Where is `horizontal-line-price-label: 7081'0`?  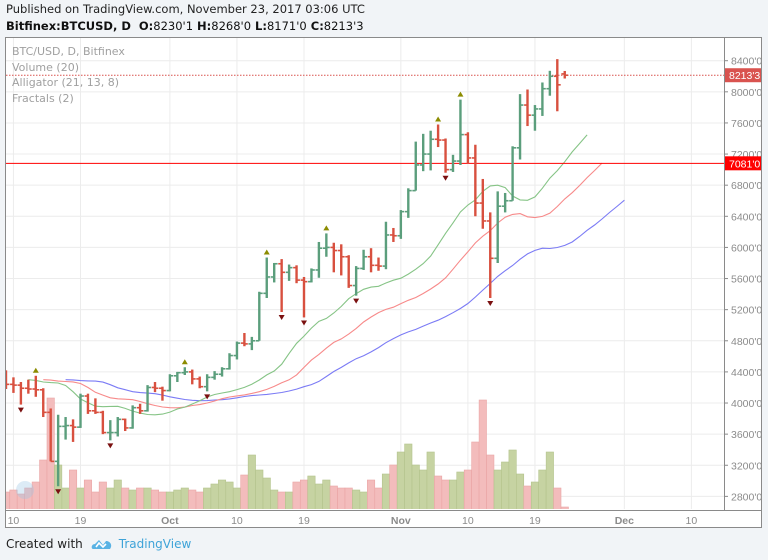 horizontal-line-price-label: 7081'0 is located at coordinates (744, 164).